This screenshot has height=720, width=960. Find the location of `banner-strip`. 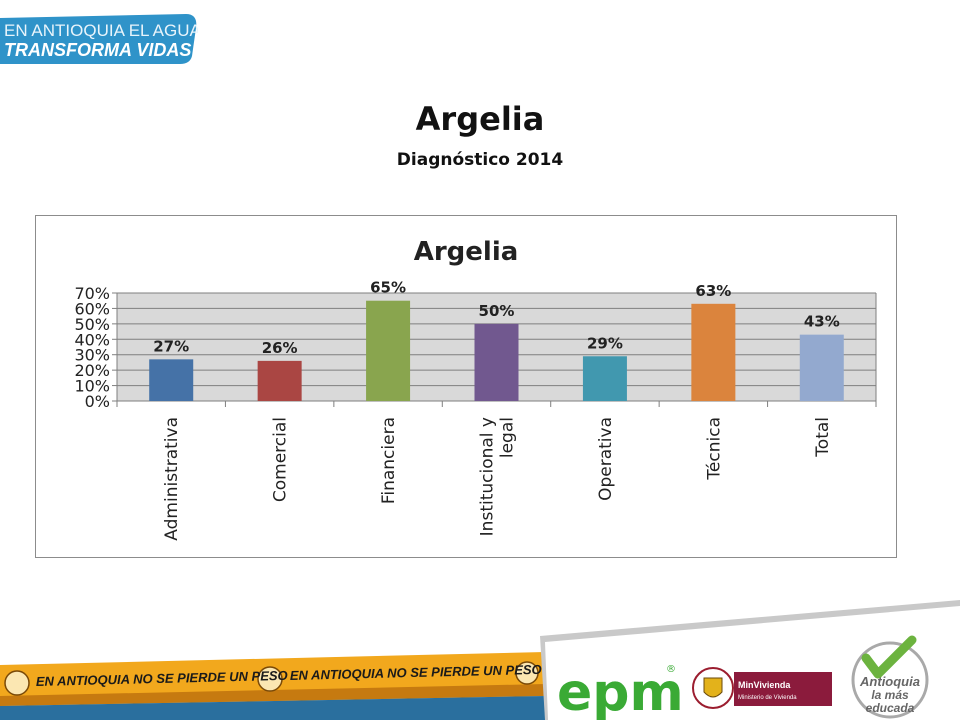

banner-strip is located at coordinates (272, 695).